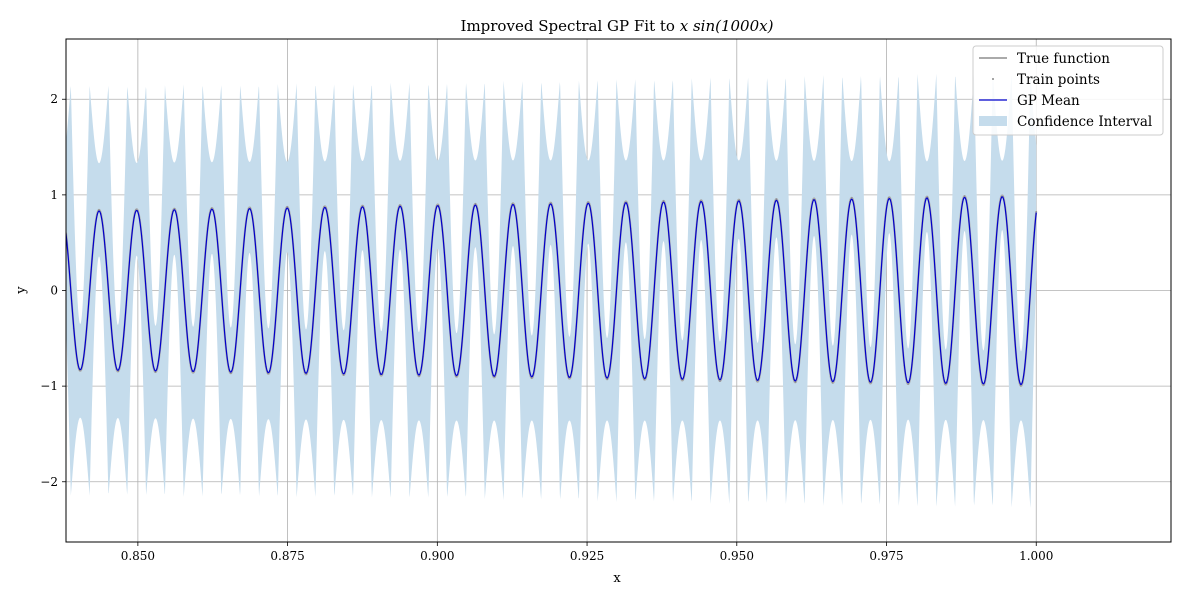  I want to click on legend-box, so click(1068, 90).